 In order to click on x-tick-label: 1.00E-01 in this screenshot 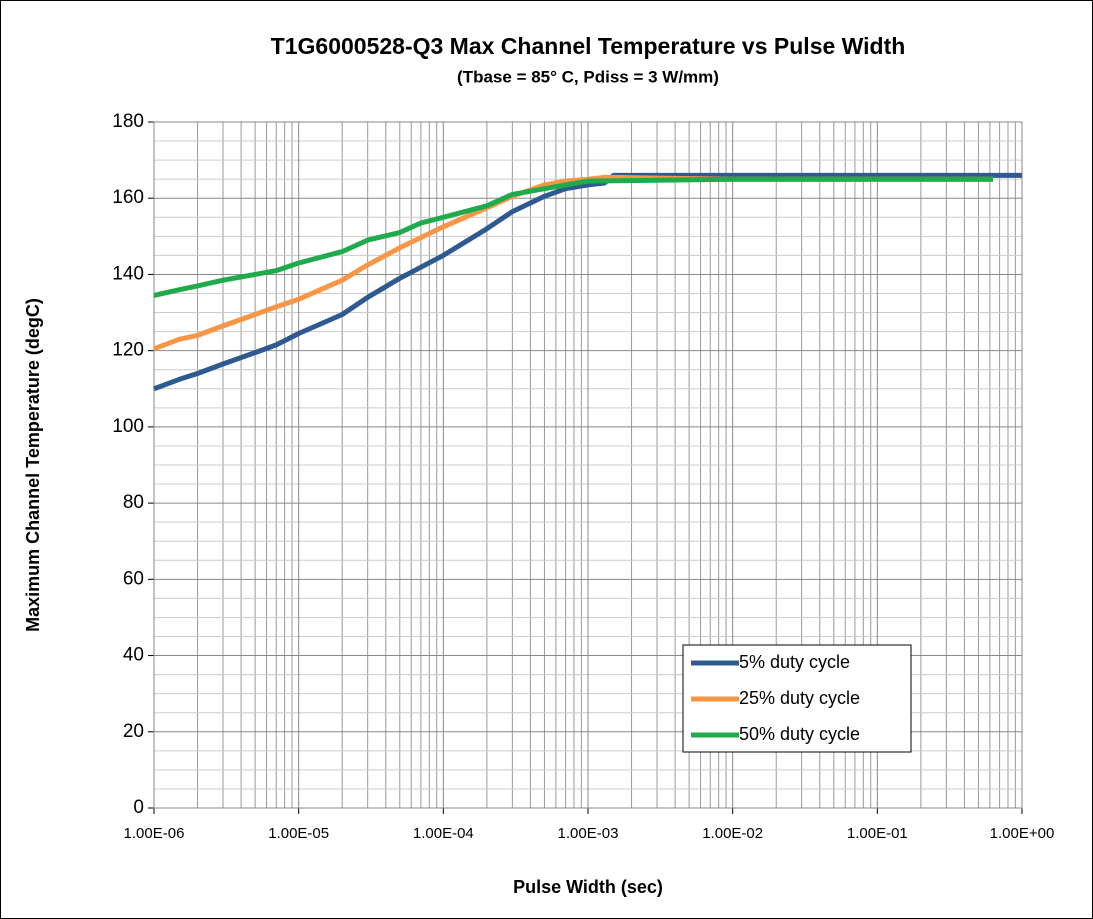, I will do `click(877, 833)`.